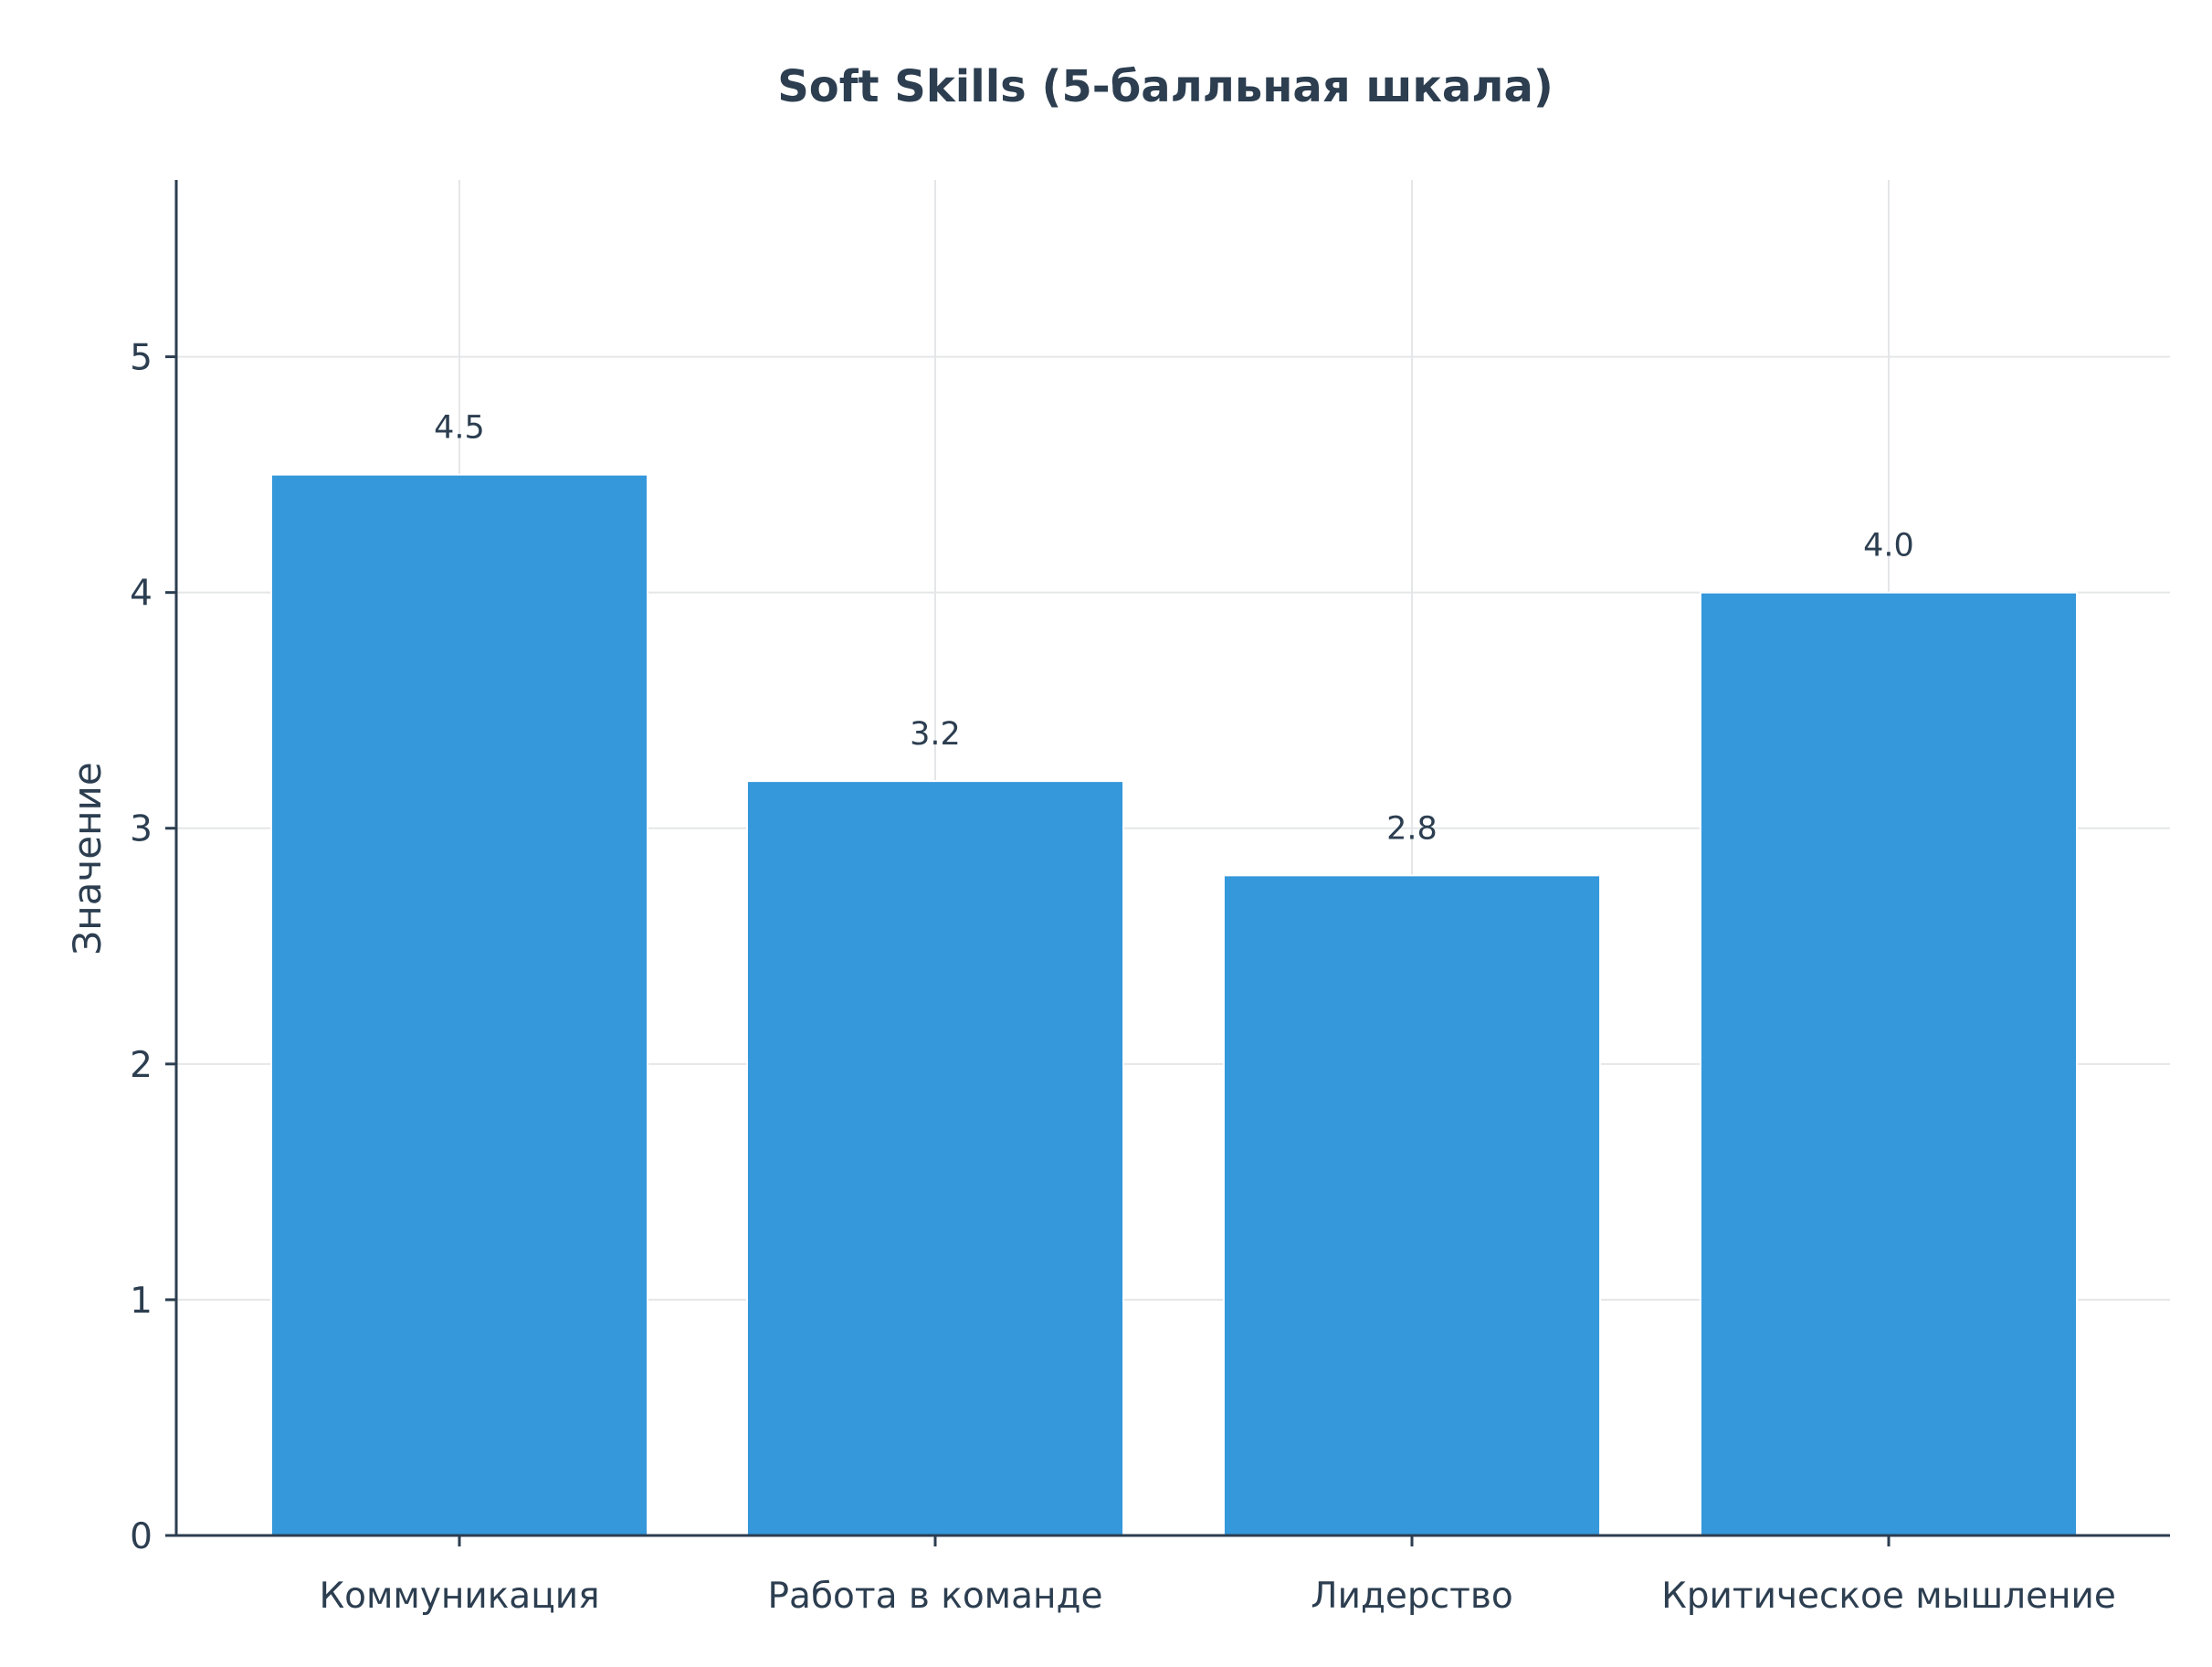 The width and height of the screenshot is (2212, 1667). What do you see at coordinates (141, 358) in the screenshot?
I see `y-tick-label-5: 5` at bounding box center [141, 358].